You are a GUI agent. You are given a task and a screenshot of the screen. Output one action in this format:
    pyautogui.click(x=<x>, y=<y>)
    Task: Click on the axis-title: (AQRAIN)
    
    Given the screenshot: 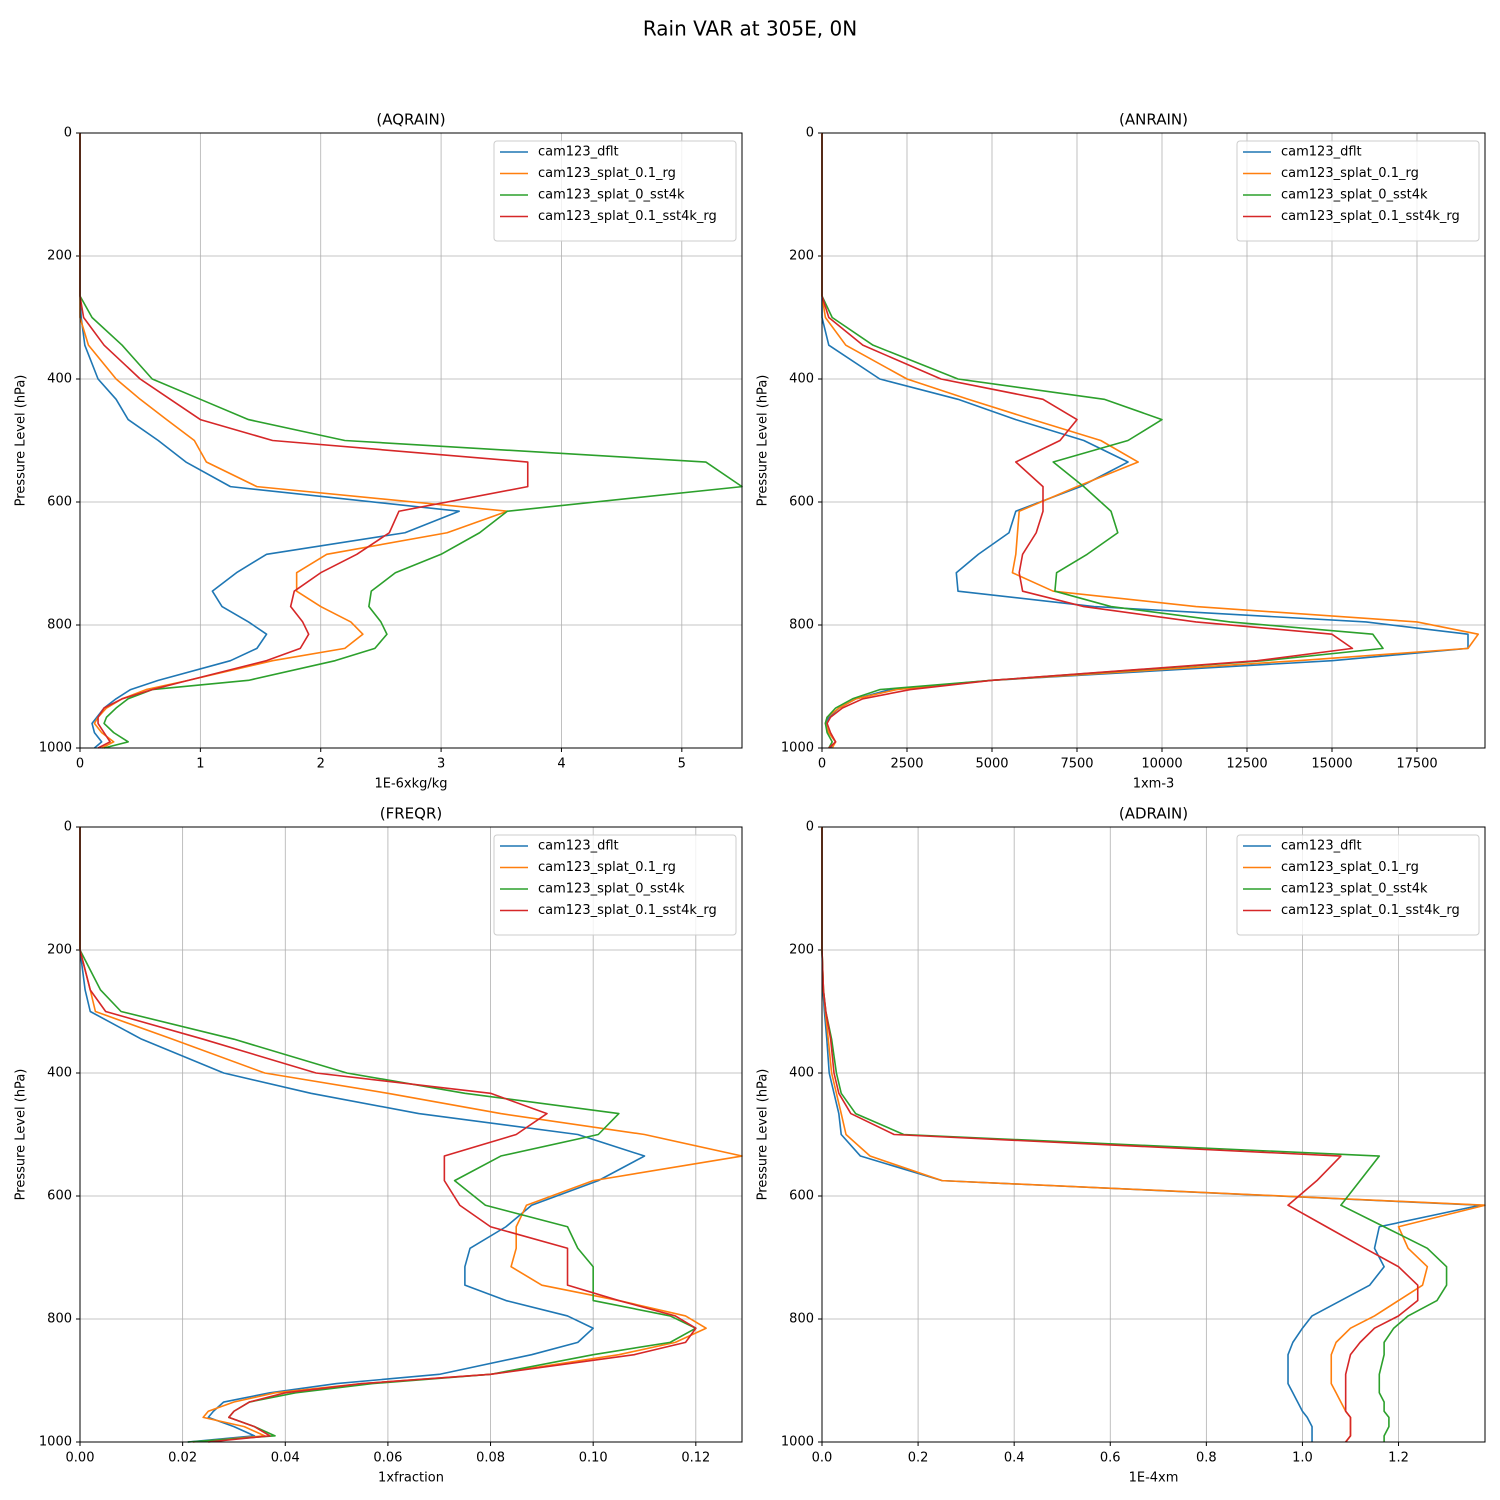 What is the action you would take?
    pyautogui.click(x=410, y=120)
    